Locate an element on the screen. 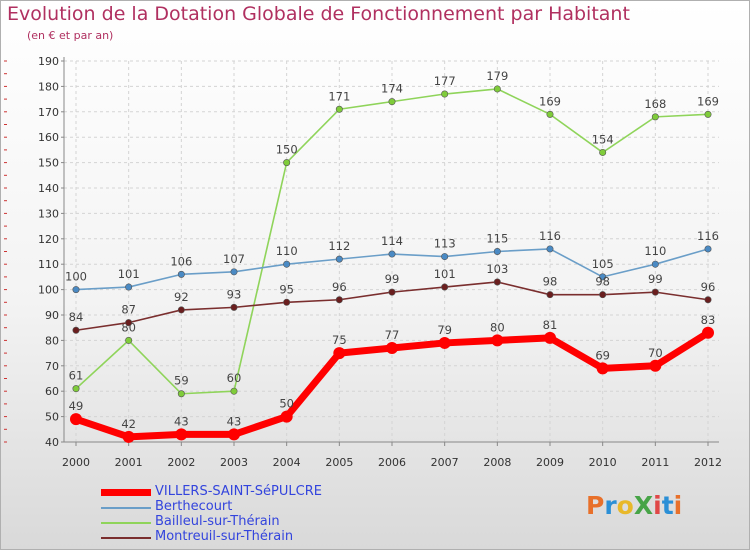 The height and width of the screenshot is (550, 750). x-tick-label: 2005 is located at coordinates (339, 462).